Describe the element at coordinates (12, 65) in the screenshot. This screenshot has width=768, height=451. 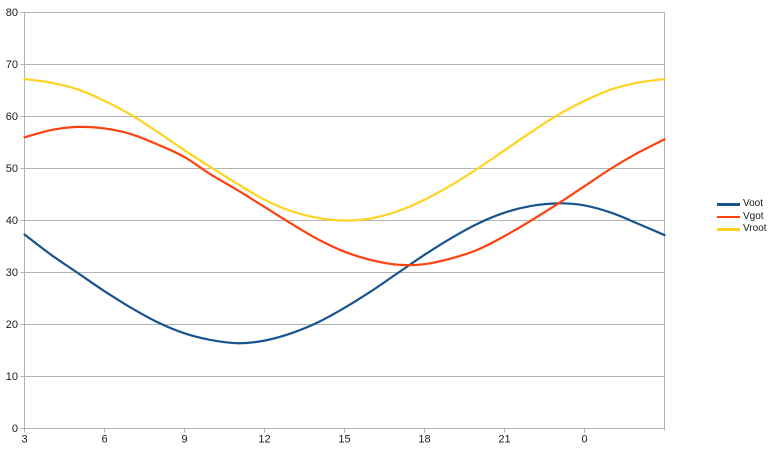
I see `y-tick-label: 70` at that location.